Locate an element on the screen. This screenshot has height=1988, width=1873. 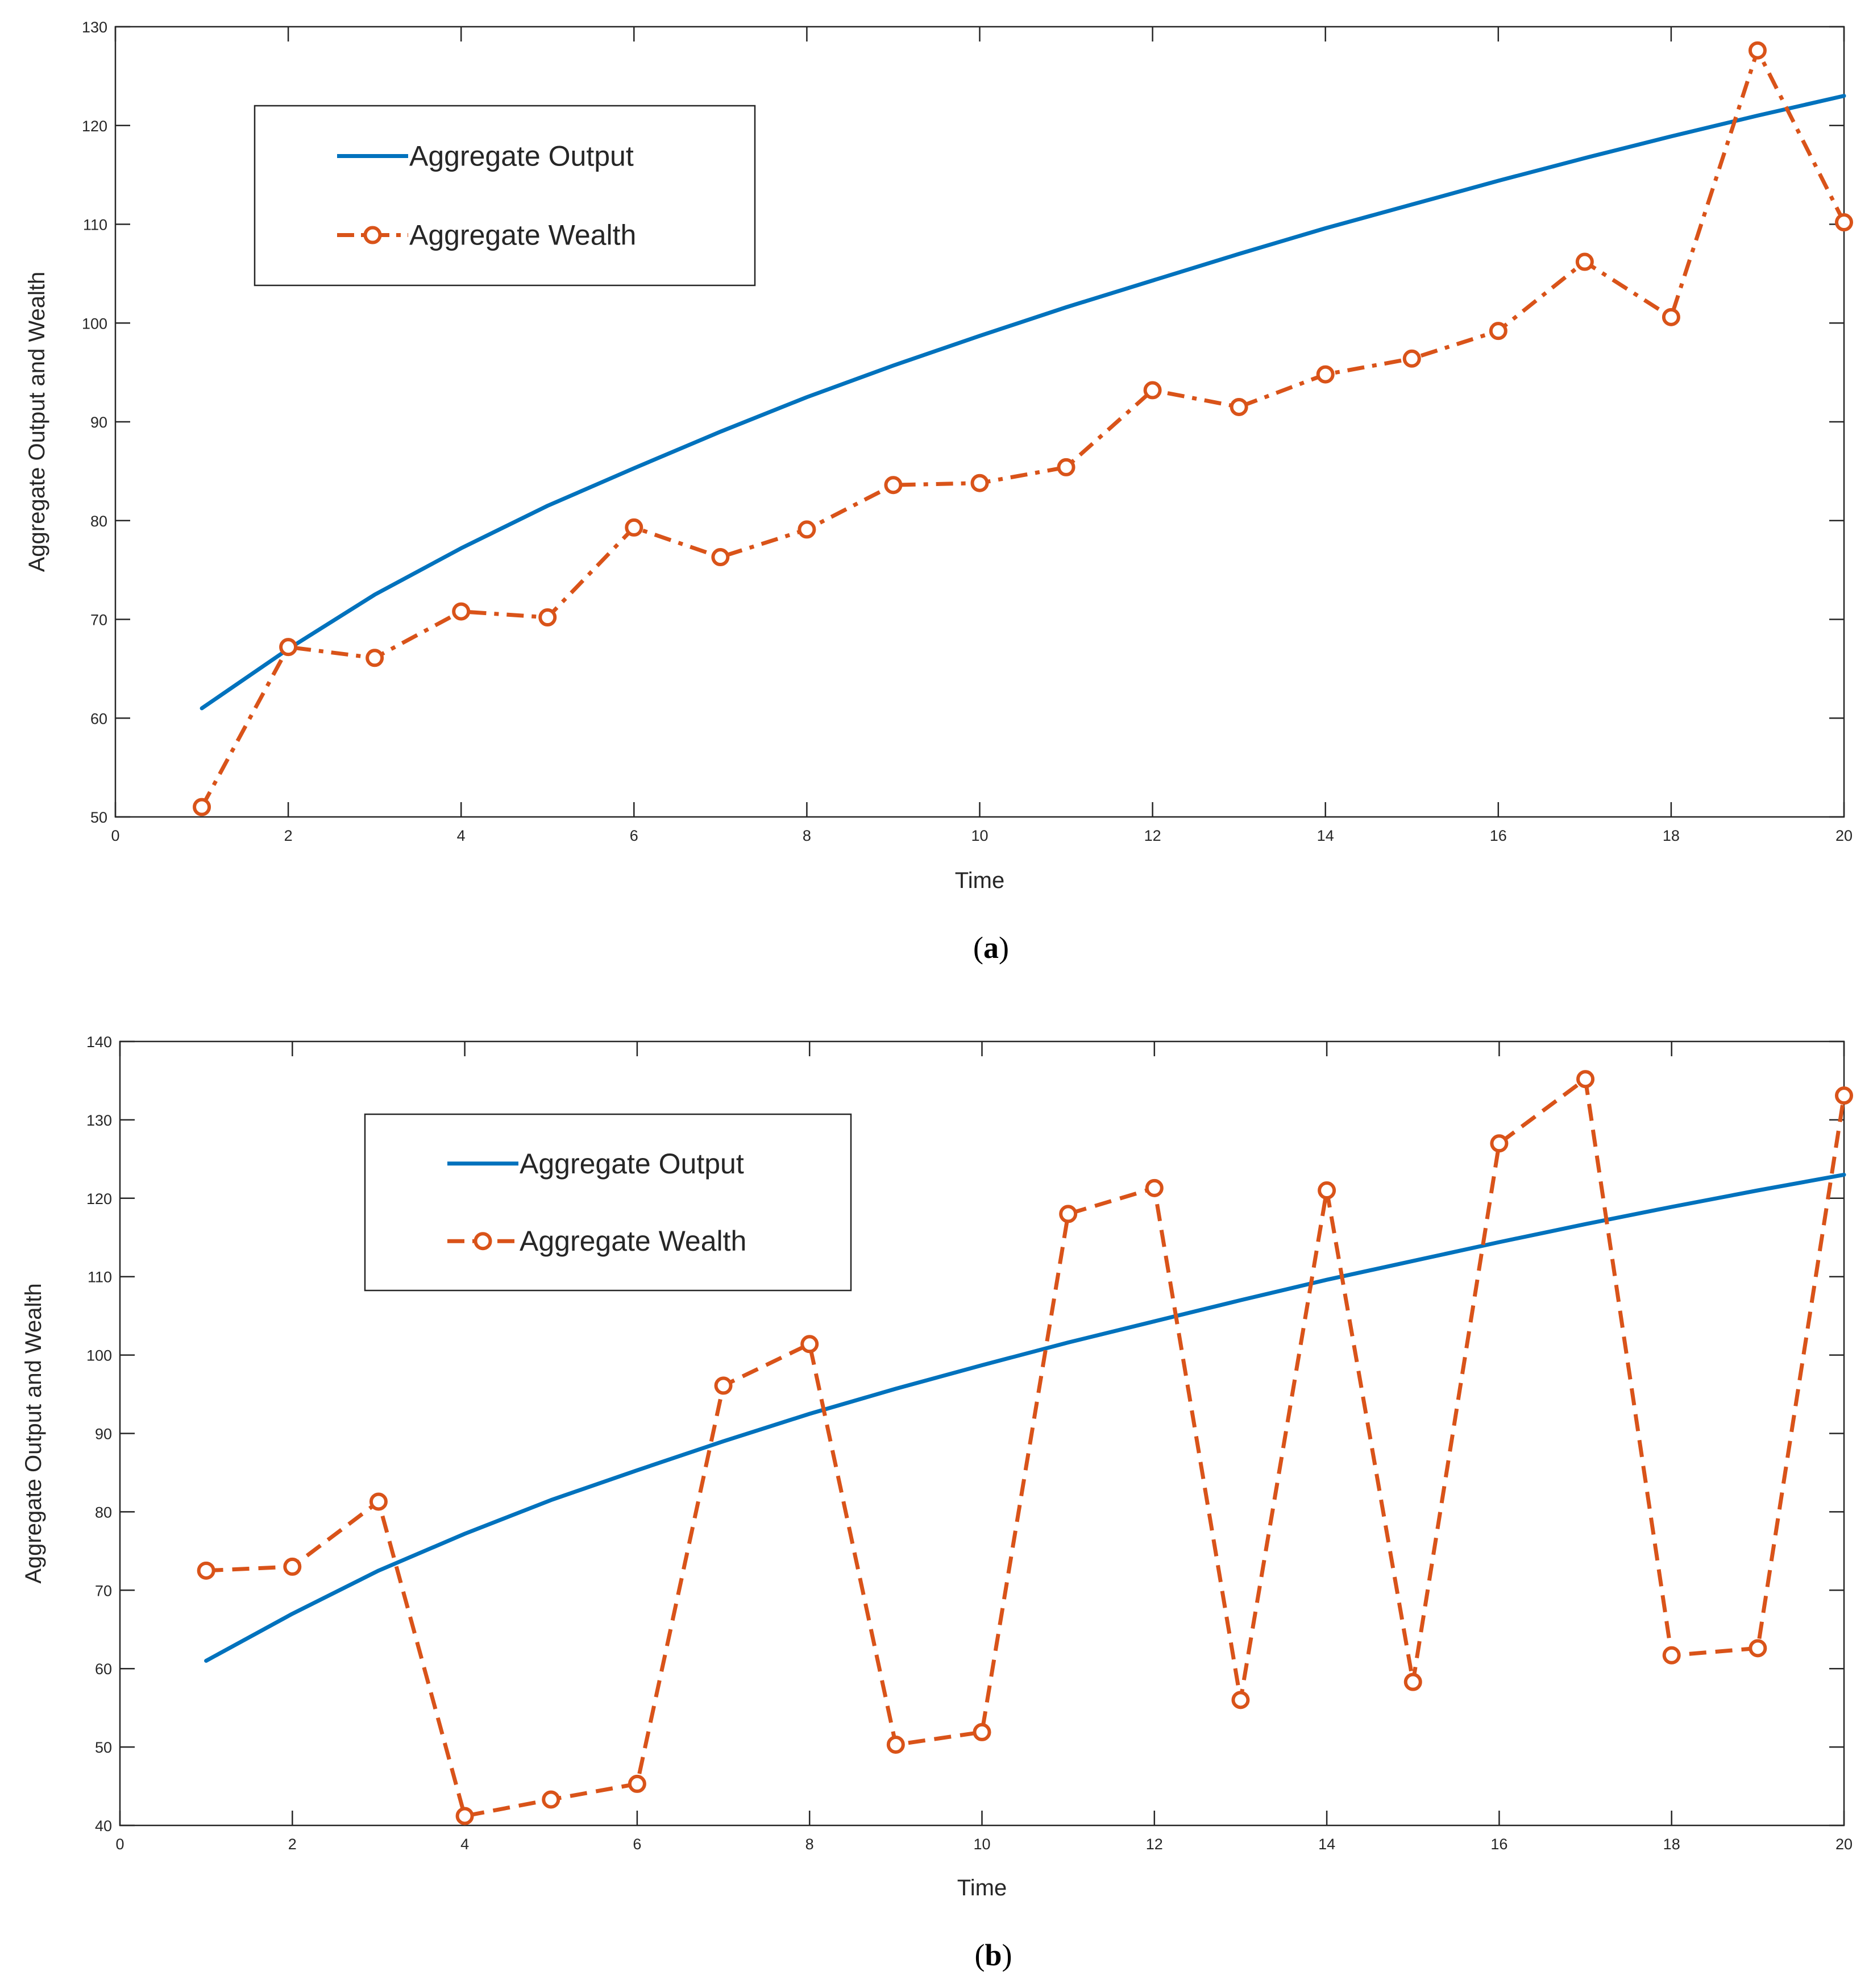
caption-letter: a is located at coordinates (991, 948).